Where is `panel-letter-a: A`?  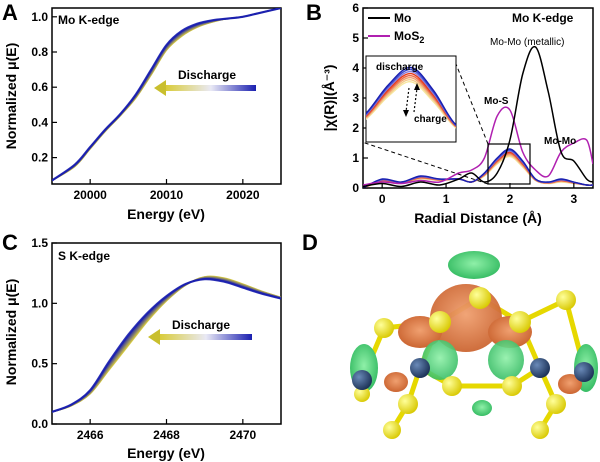 panel-letter-a: A is located at coordinates (10, 12).